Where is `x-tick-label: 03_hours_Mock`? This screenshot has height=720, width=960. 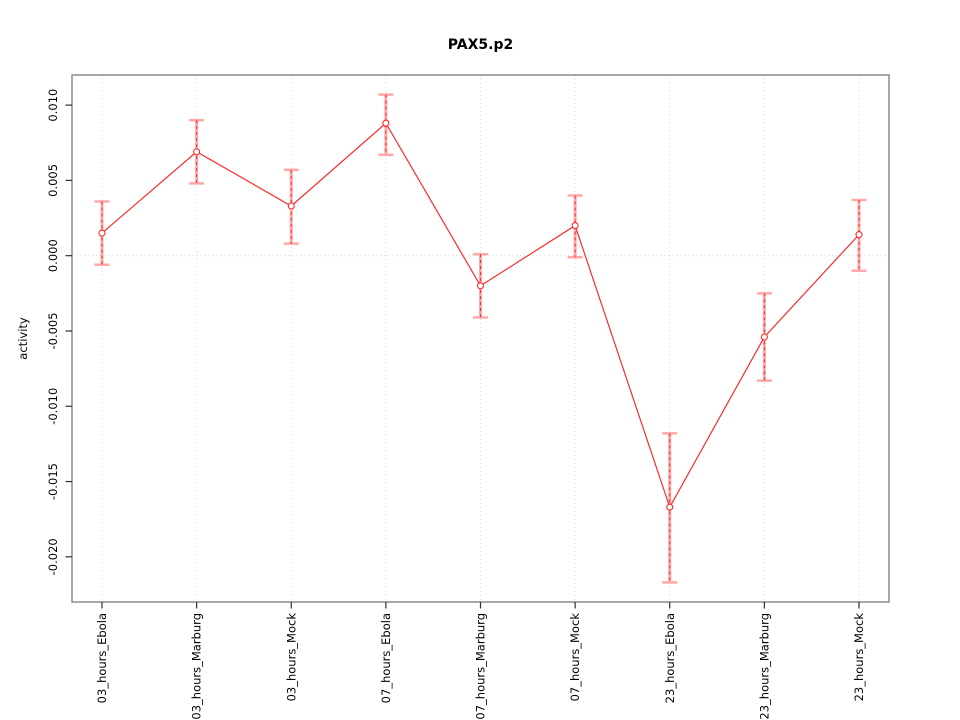 x-tick-label: 03_hours_Mock is located at coordinates (291, 657).